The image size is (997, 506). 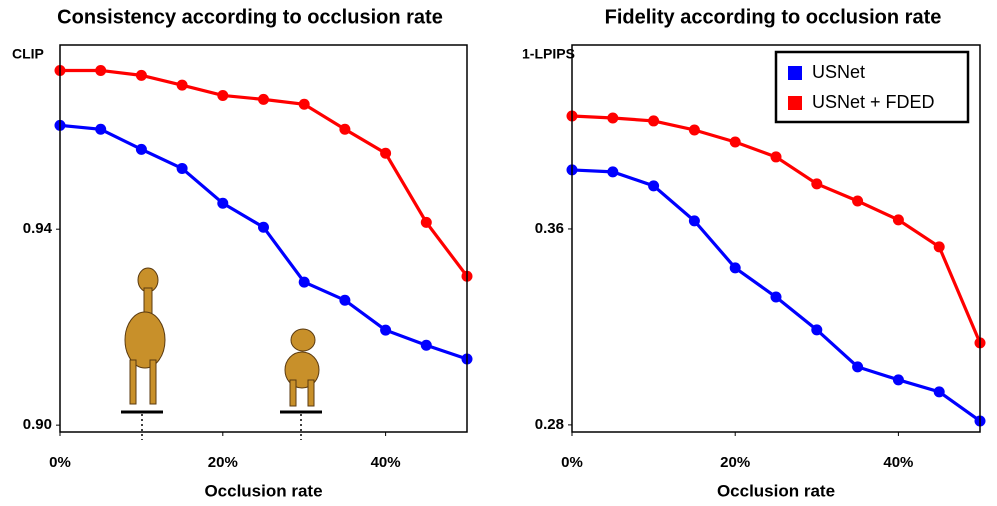 I want to click on legend-label: USNet + FDED, so click(x=873, y=102).